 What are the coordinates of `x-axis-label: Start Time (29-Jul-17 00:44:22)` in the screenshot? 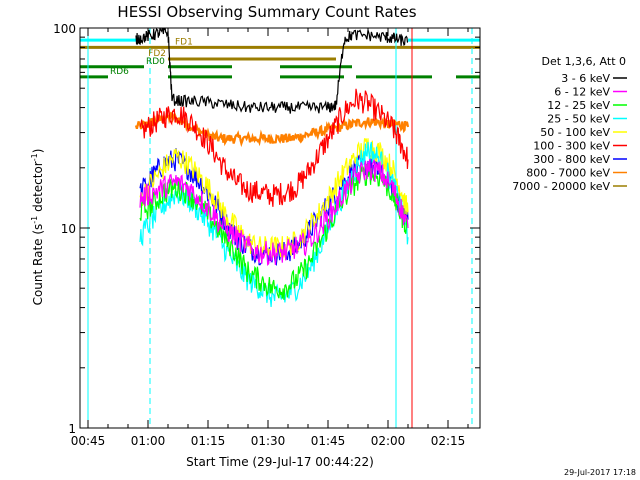 It's located at (280, 462).